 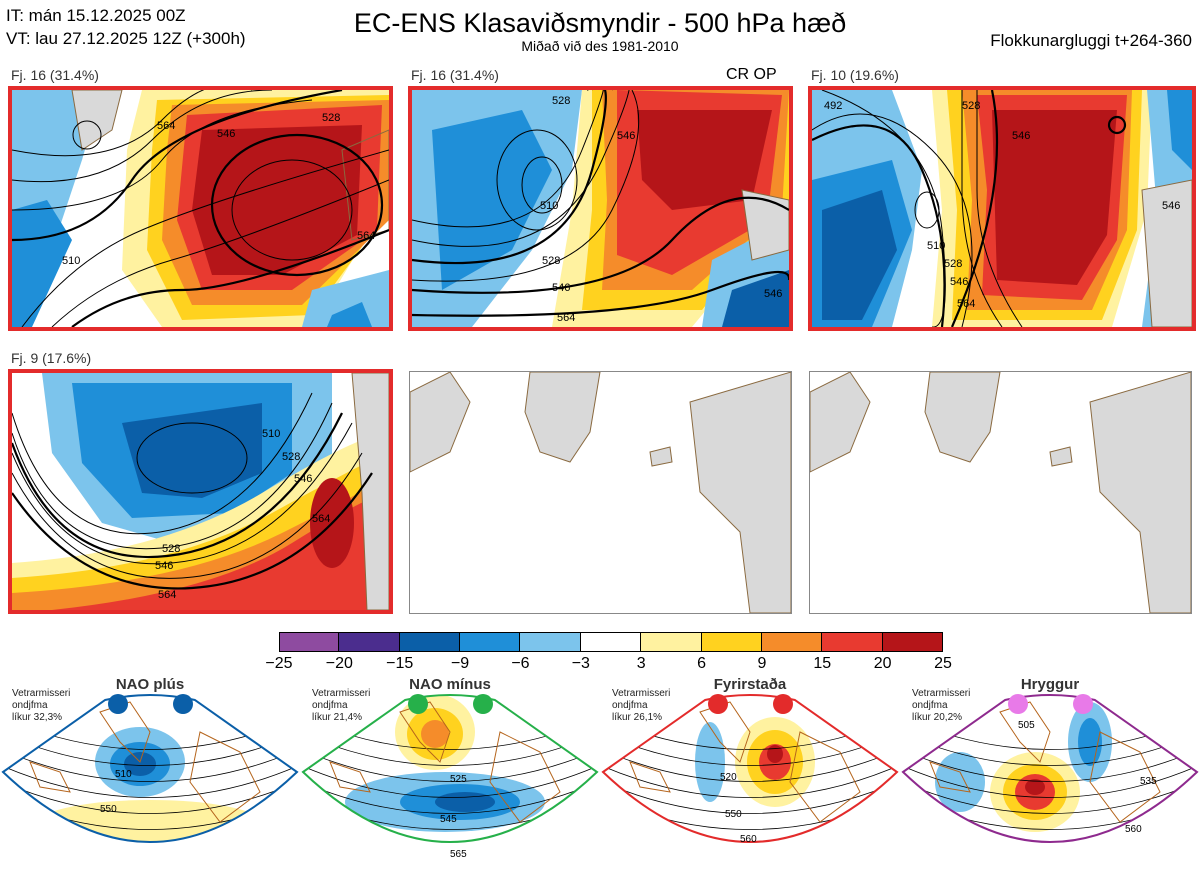 I want to click on regime-probability-note: Vetrarmisseri ondjfma líkur 21,4%, so click(x=341, y=706).